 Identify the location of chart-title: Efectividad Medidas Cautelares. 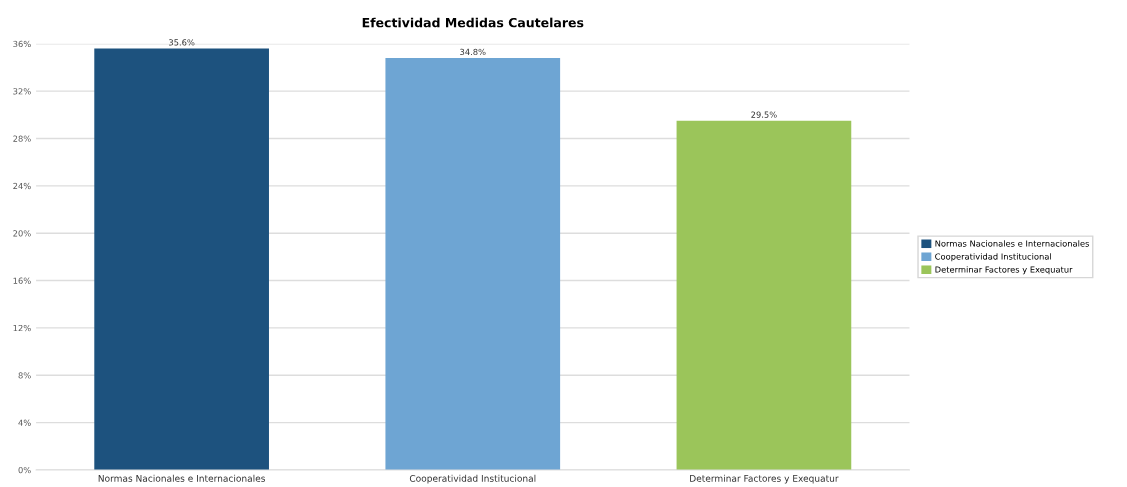
(473, 22).